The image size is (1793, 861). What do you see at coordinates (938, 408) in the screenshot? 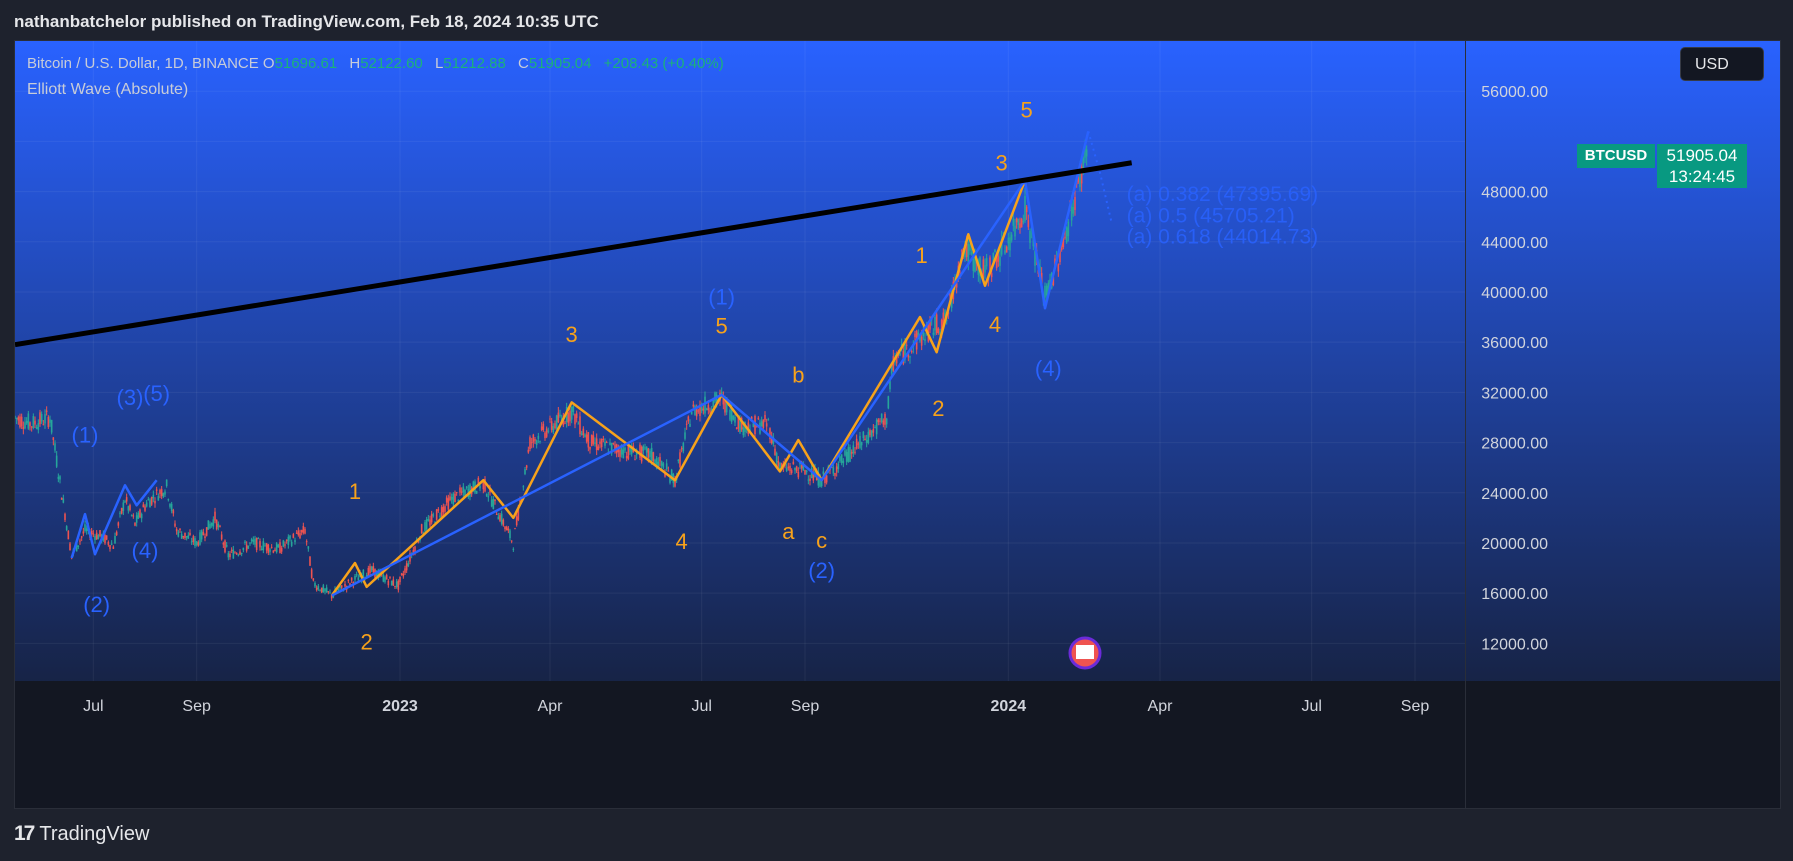
I see `wave-label: 2` at bounding box center [938, 408].